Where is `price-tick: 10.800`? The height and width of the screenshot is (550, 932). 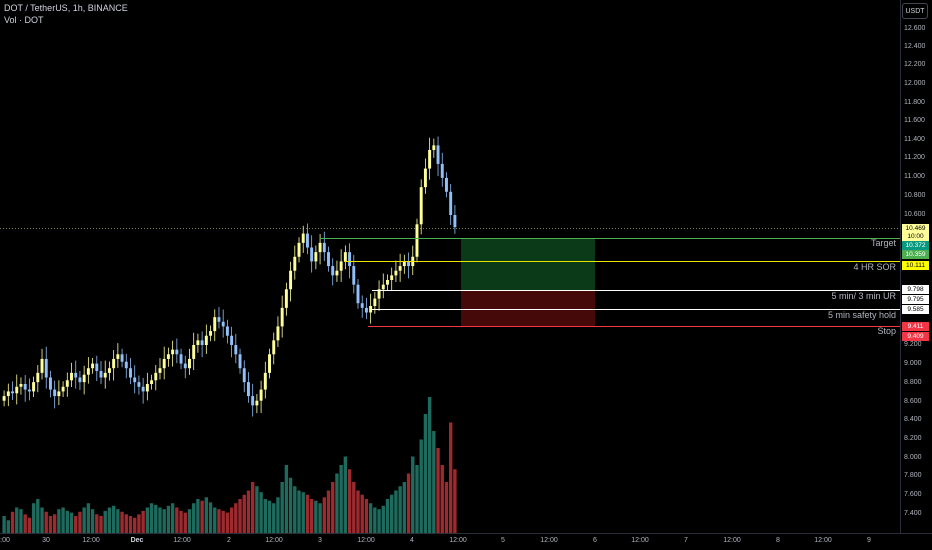 price-tick: 10.800 is located at coordinates (915, 195).